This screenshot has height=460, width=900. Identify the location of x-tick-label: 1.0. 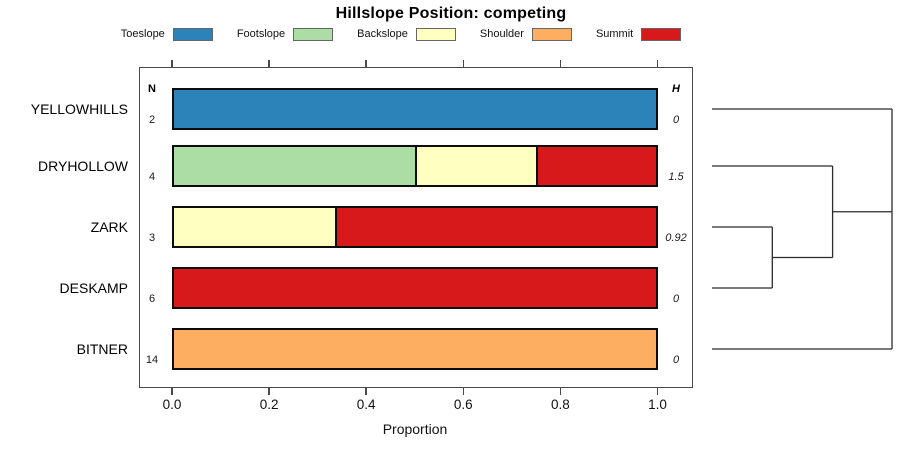
(657, 404).